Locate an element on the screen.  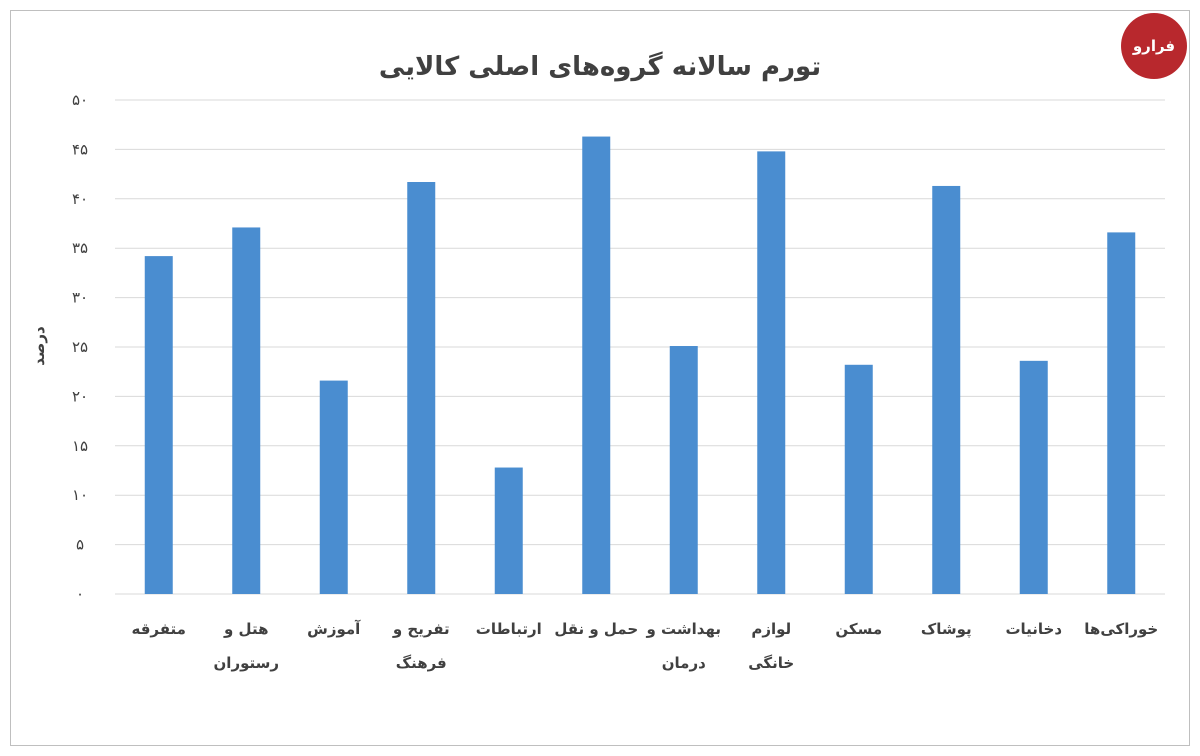
category-label: پوشاک is located at coordinates (946, 629).